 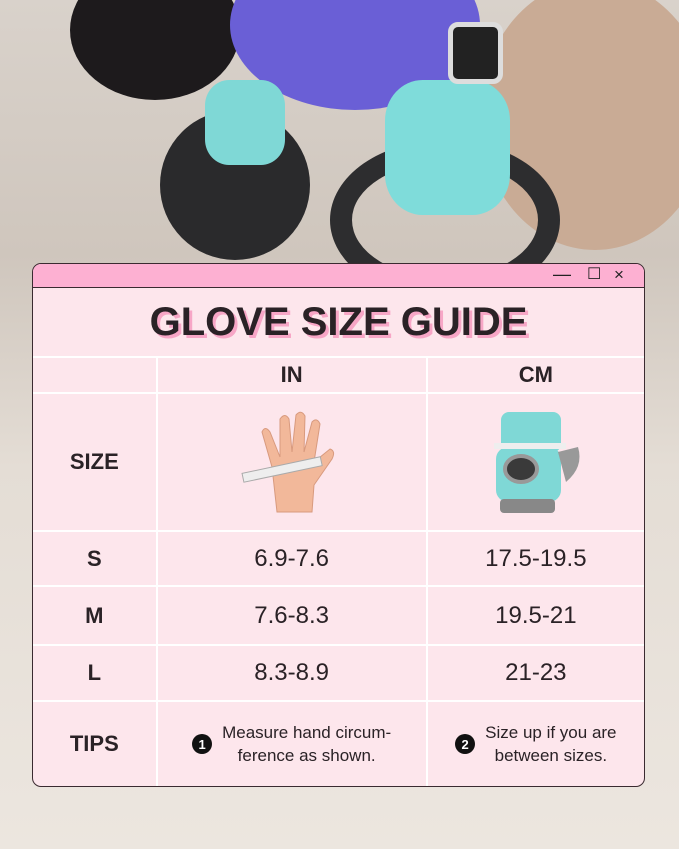 I want to click on glove-right, so click(x=447, y=147).